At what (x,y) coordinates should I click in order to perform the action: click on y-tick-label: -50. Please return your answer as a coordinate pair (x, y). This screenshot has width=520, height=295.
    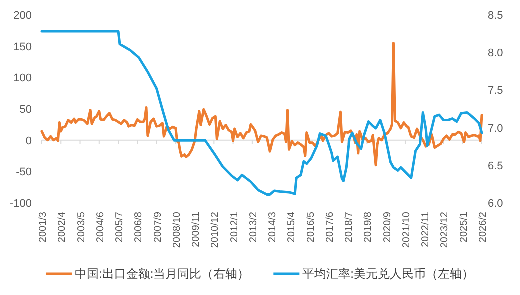
    Looking at the image, I should click on (24, 172).